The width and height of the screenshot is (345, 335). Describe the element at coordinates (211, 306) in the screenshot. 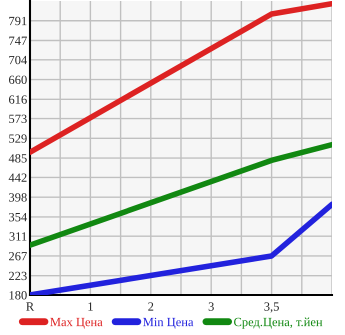

I see `x-tick-label: 3` at that location.